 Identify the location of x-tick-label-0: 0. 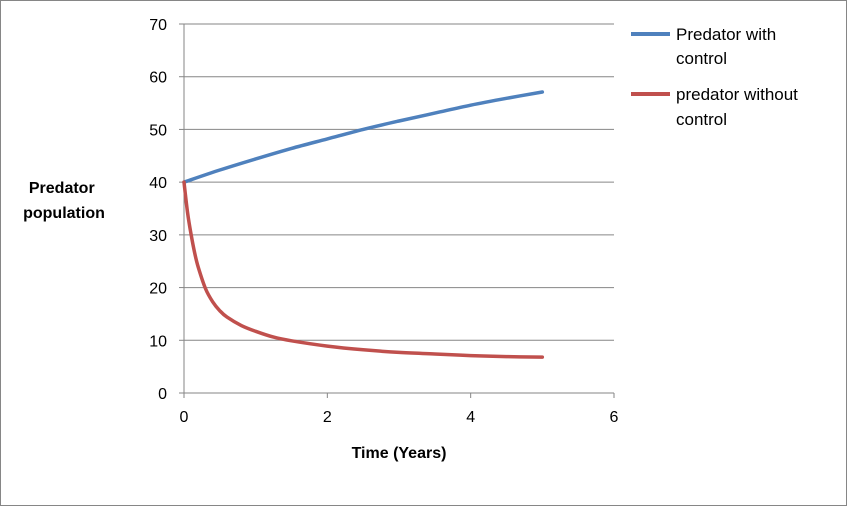
(184, 417).